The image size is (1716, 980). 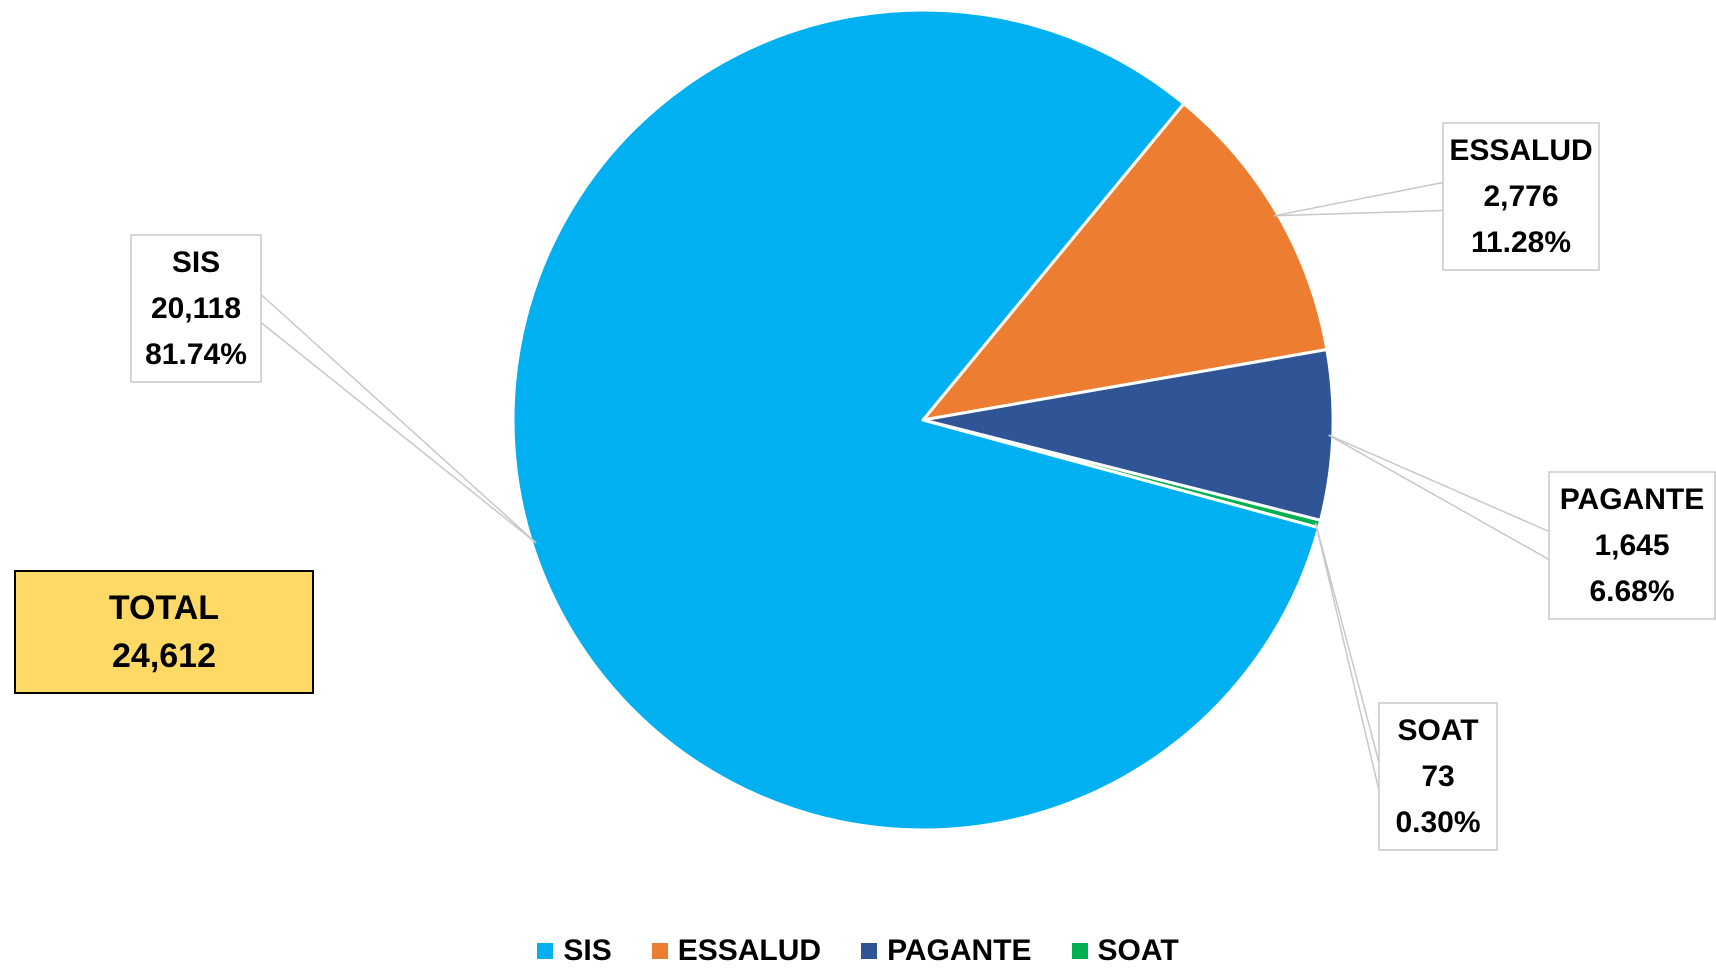 What do you see at coordinates (1138, 950) in the screenshot?
I see `legend-label-soat: SOAT` at bounding box center [1138, 950].